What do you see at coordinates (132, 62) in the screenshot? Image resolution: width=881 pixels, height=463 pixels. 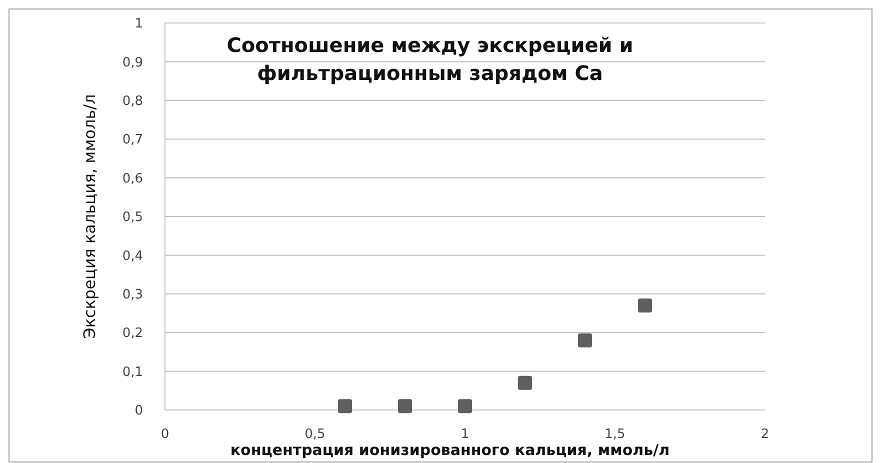 I see `y-tick-label: 0,9` at bounding box center [132, 62].